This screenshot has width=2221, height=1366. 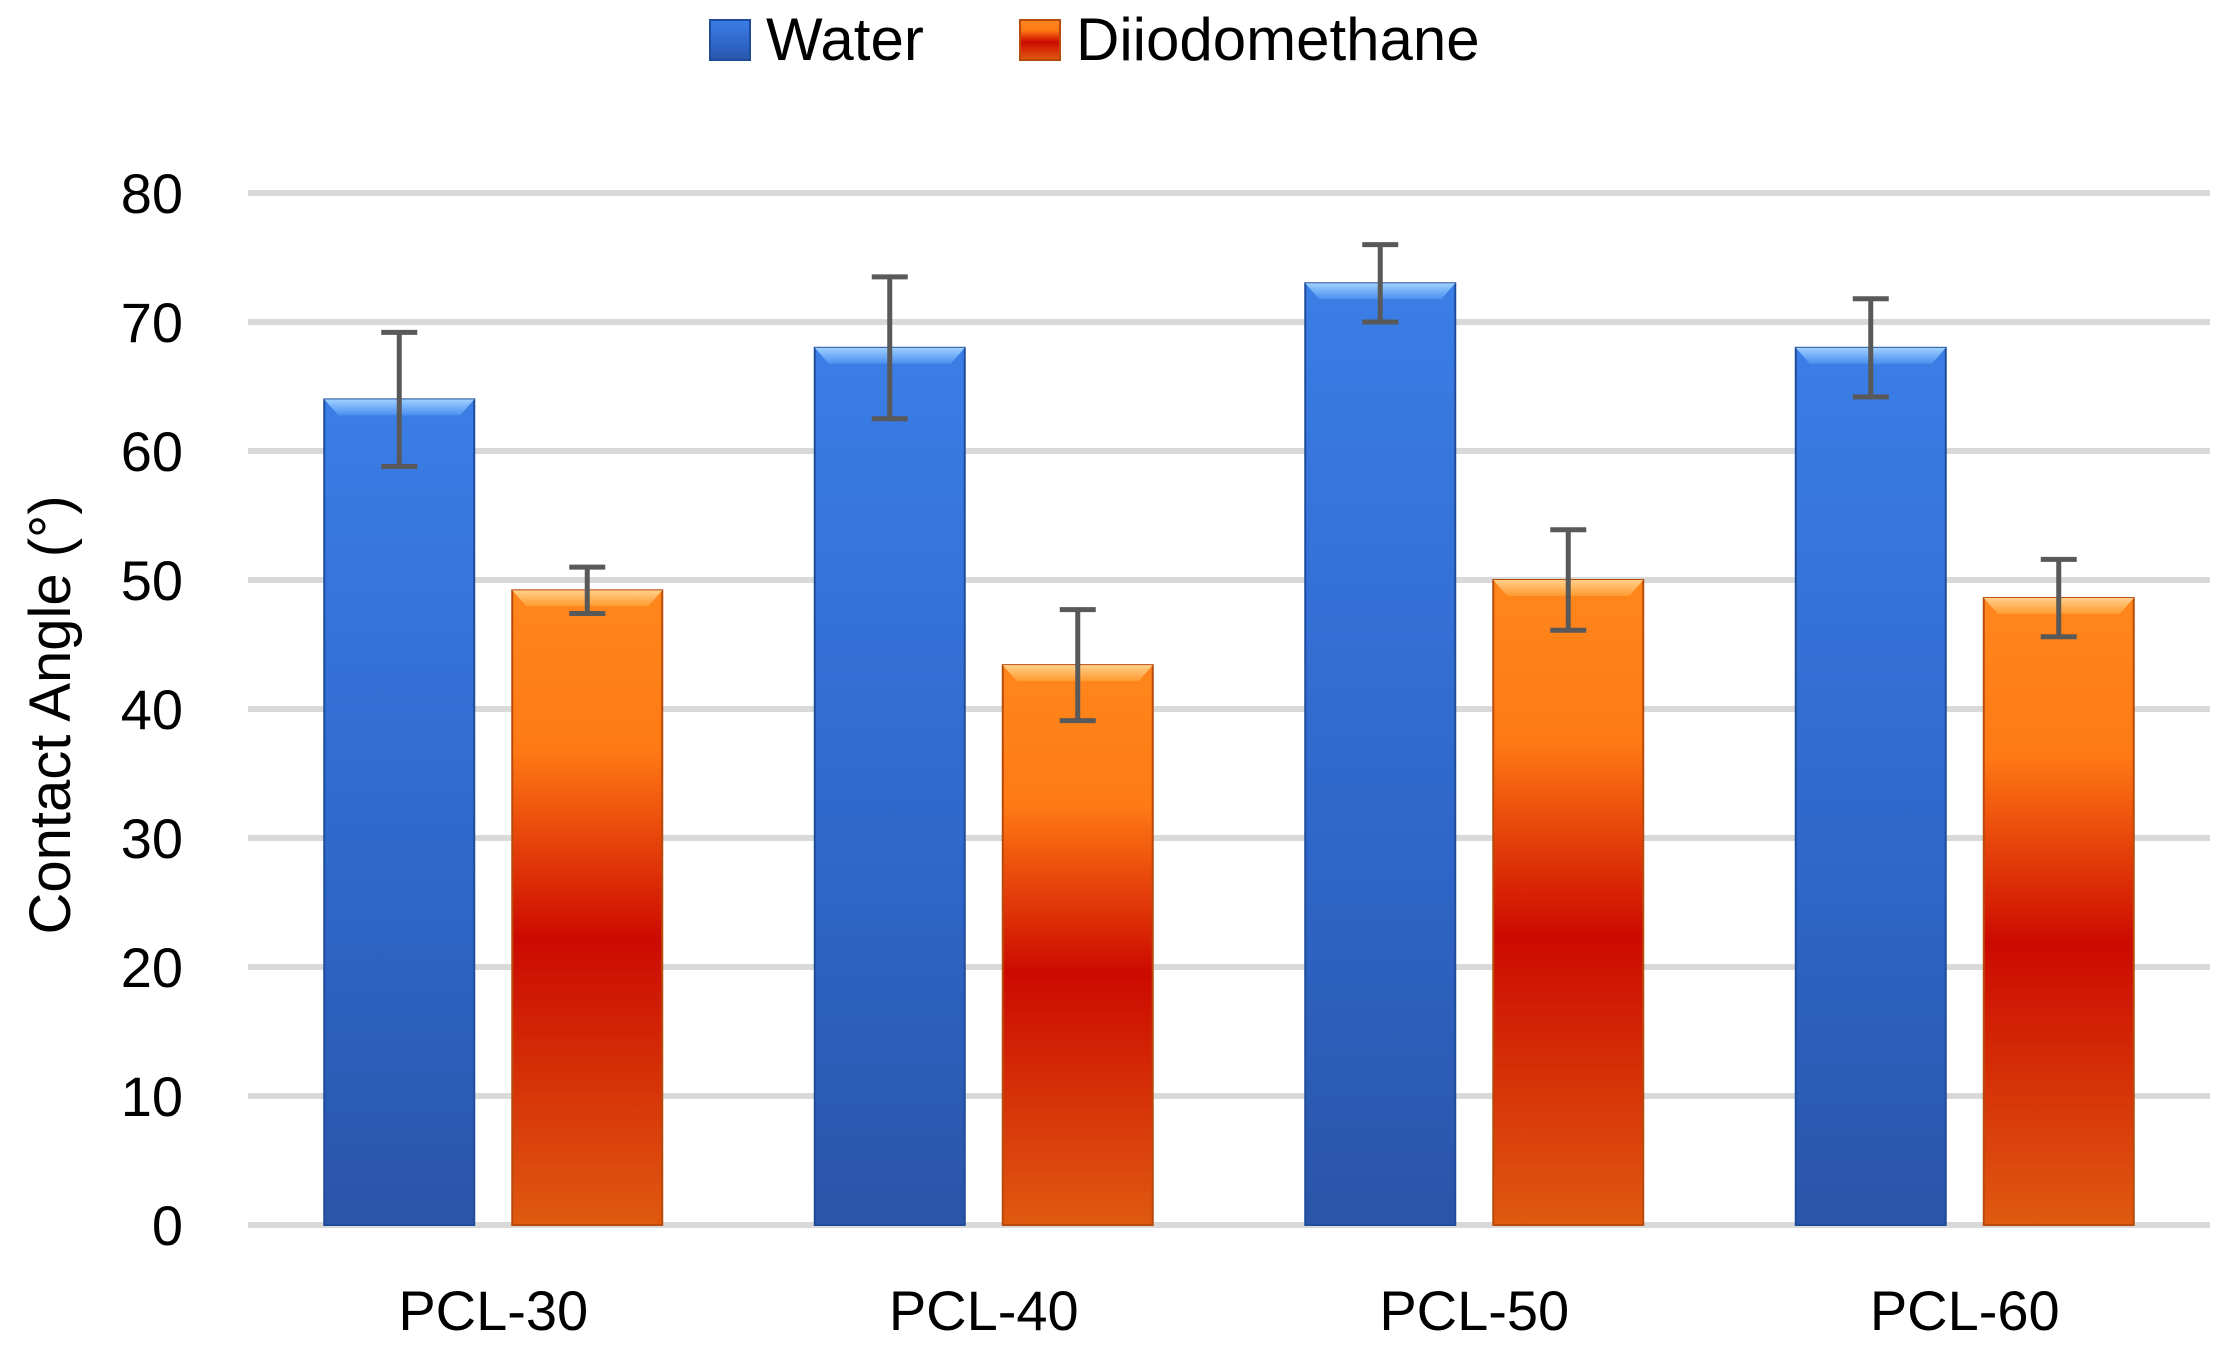 What do you see at coordinates (1965, 1310) in the screenshot?
I see `x-tick-label-pcl-60: PCL-60` at bounding box center [1965, 1310].